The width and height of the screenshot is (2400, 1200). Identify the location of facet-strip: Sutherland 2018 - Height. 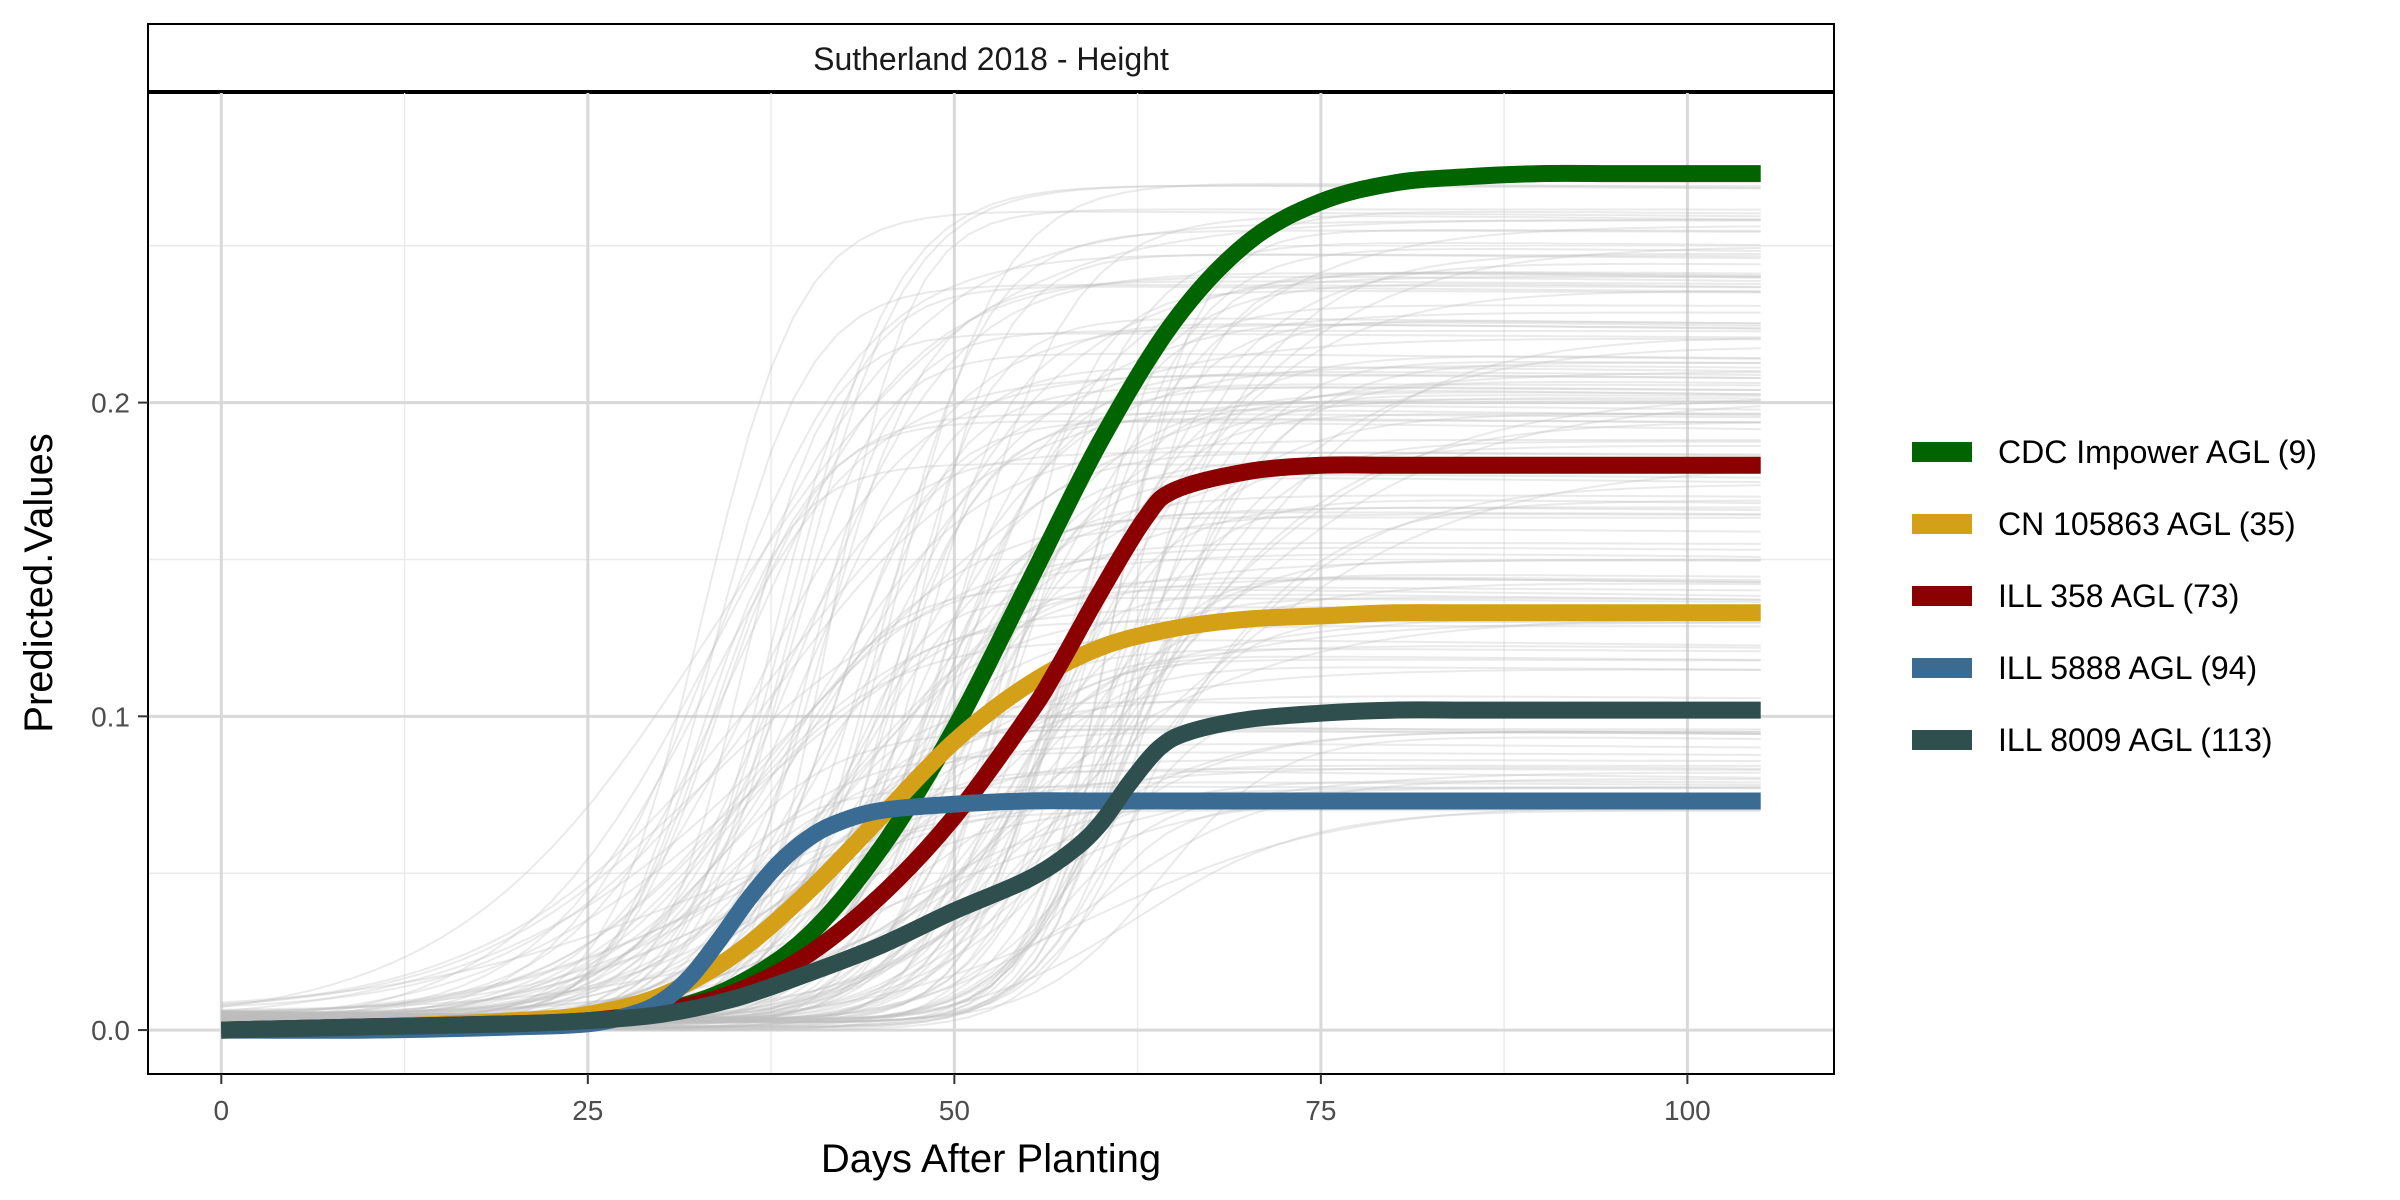
(991, 58).